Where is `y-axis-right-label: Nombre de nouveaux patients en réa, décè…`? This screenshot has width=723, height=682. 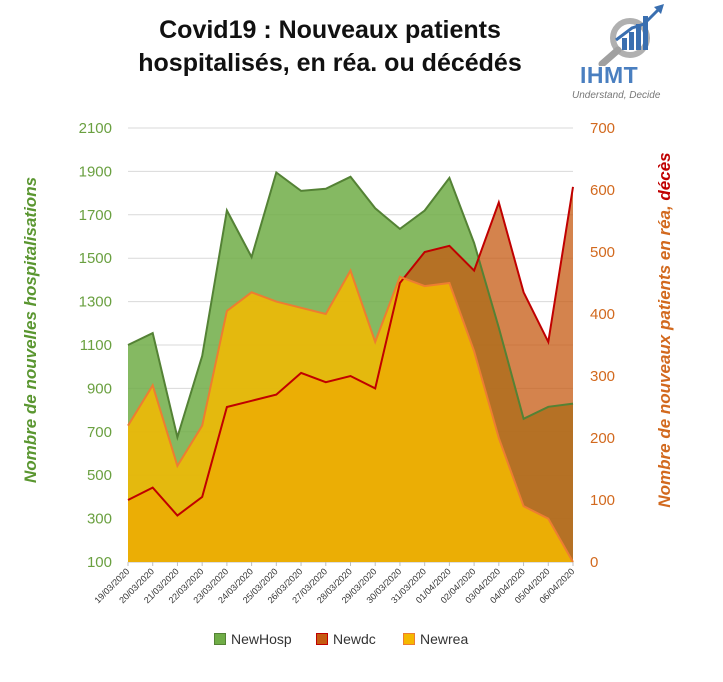
y-axis-right-label: Nombre de nouveaux patients en réa, décè… is located at coordinates (664, 329).